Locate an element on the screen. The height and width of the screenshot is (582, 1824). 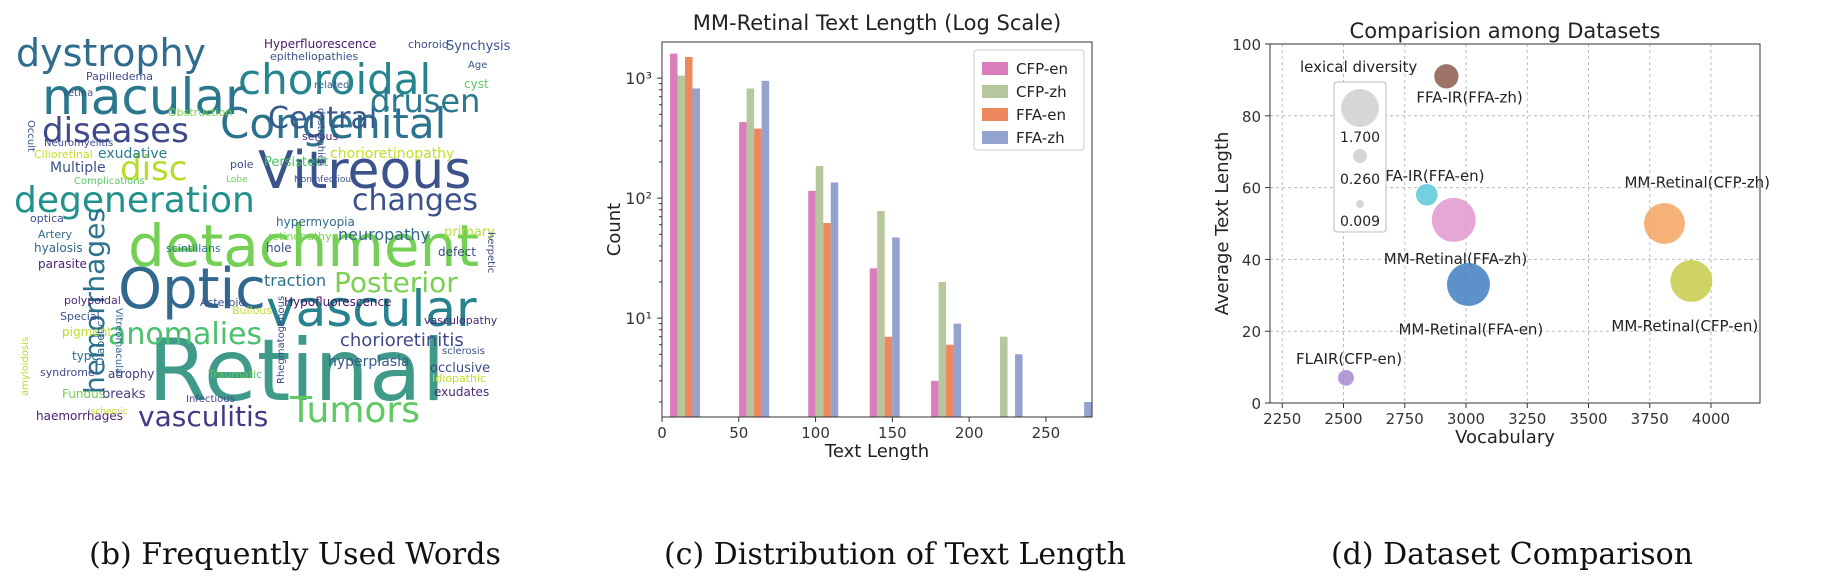
x-tick-label: 100 is located at coordinates (815, 433).